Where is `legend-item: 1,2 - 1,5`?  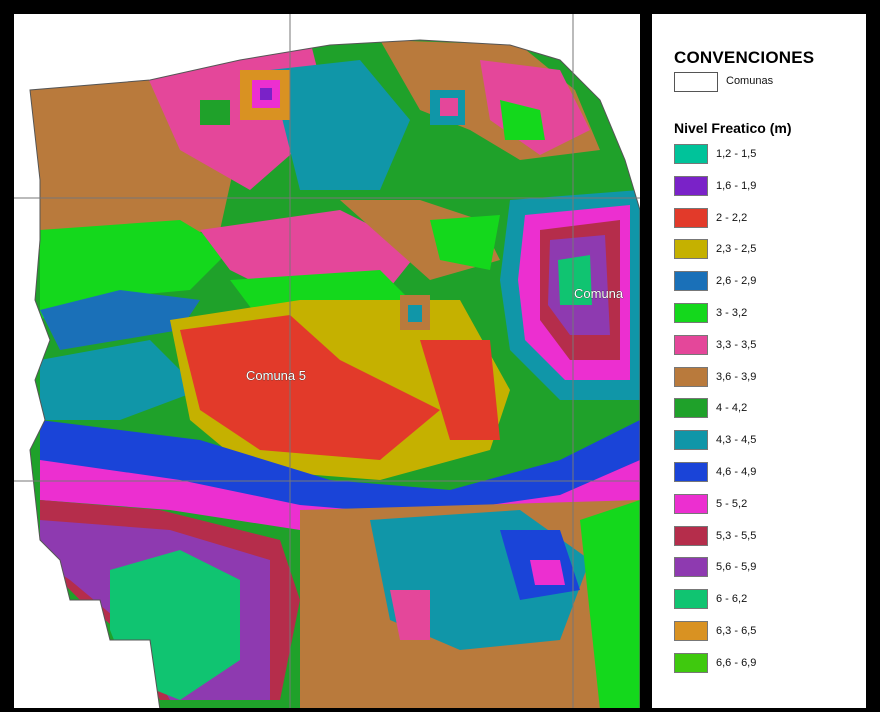
legend-item: 1,2 - 1,5 is located at coordinates (769, 156).